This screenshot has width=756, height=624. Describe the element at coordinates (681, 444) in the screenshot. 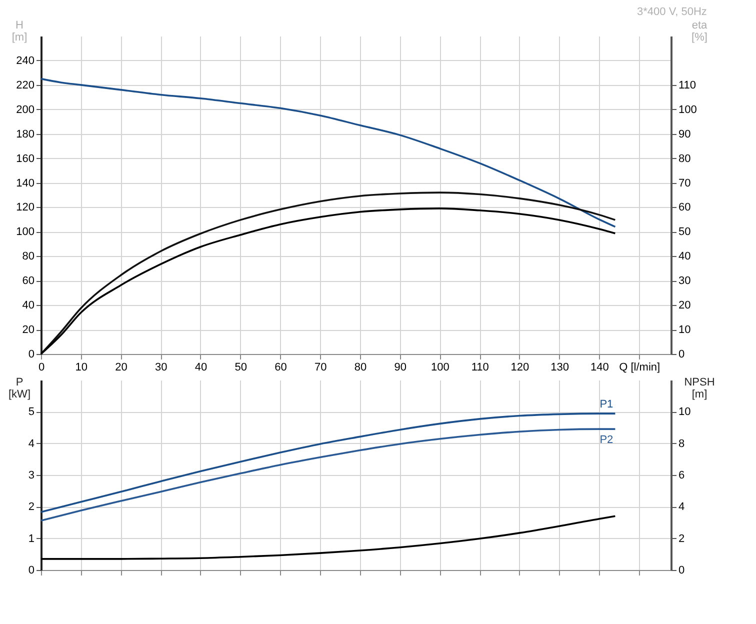

I see `y2-tick-label: 8` at that location.